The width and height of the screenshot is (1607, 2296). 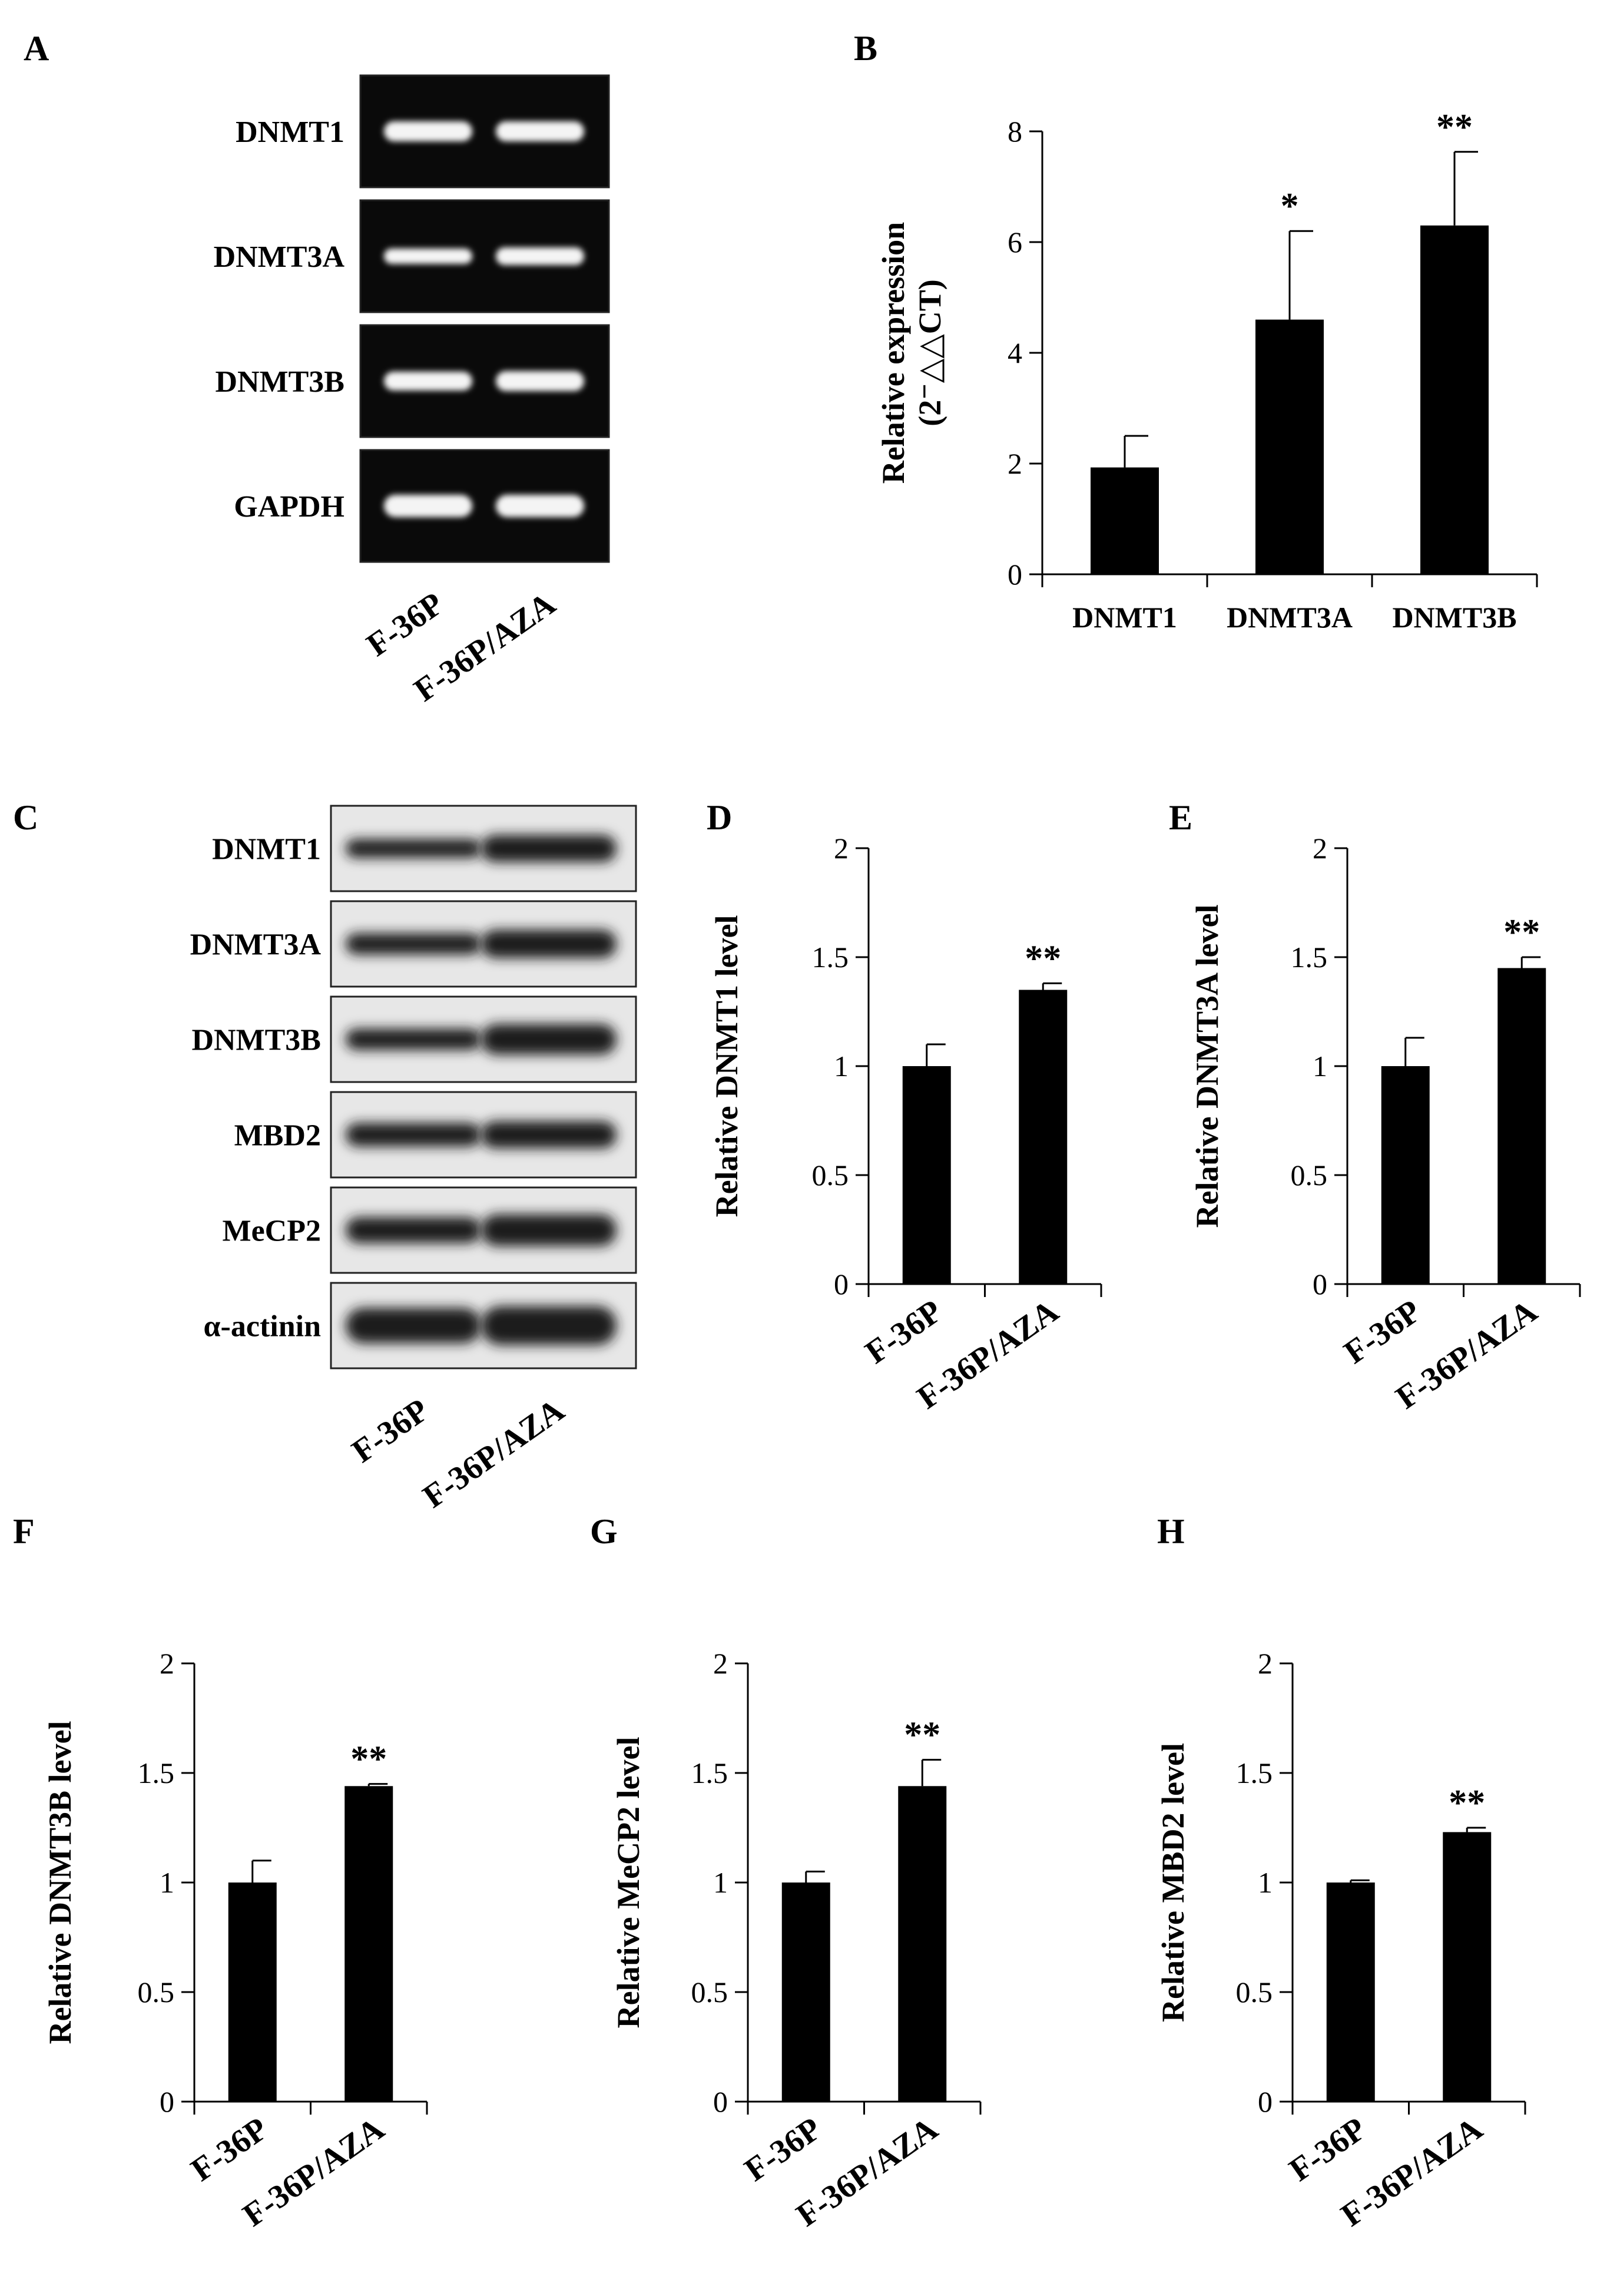 I want to click on lane-label: F-36P/AZA, so click(x=493, y=1454).